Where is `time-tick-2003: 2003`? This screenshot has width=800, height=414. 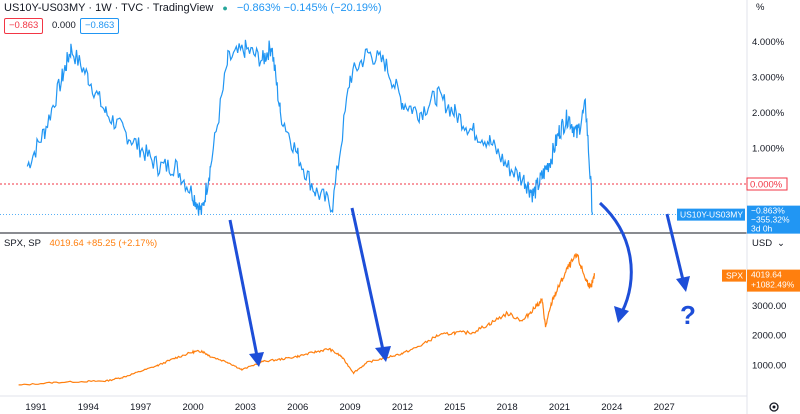 time-tick-2003: 2003 is located at coordinates (245, 407).